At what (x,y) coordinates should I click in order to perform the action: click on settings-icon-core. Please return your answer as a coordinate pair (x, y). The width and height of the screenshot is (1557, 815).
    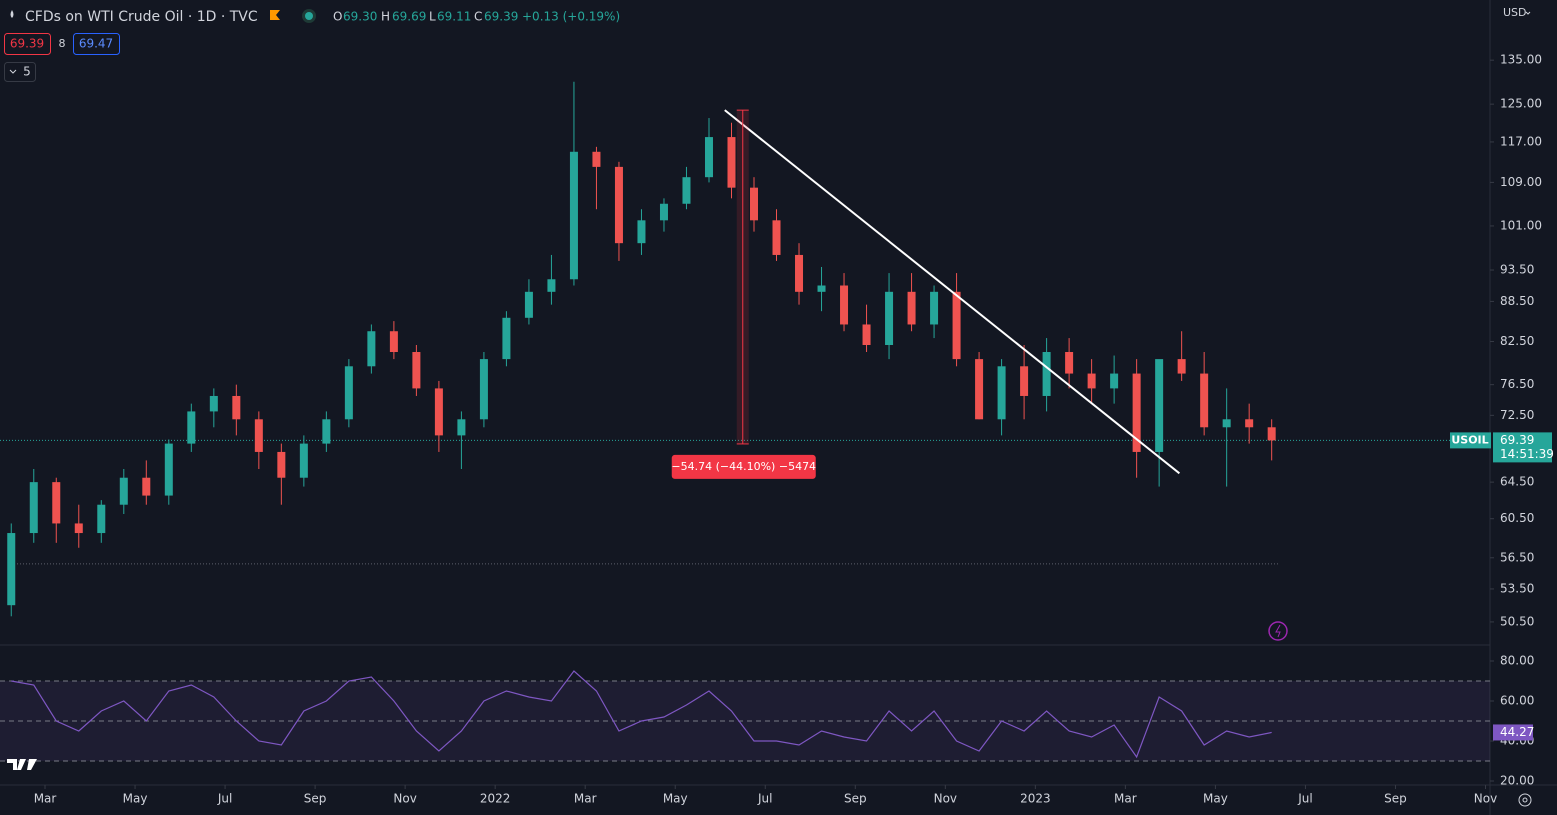
    Looking at the image, I should click on (1525, 800).